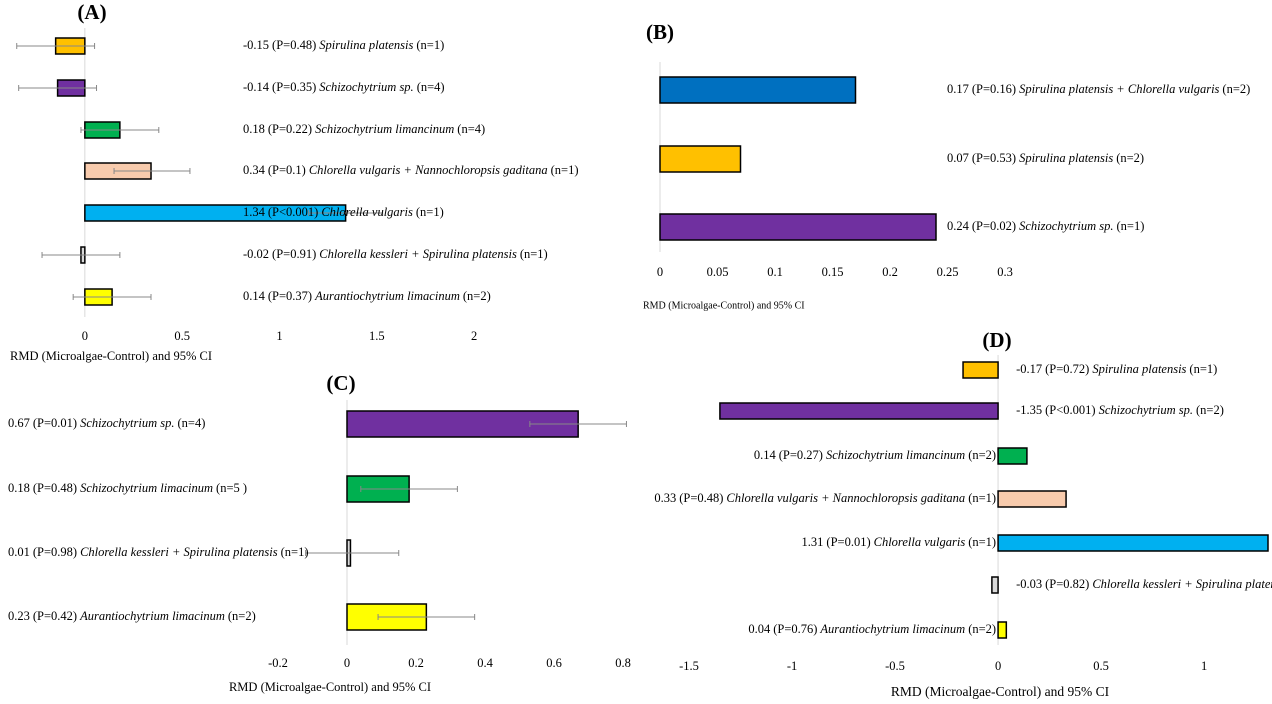  Describe the element at coordinates (146, 488) in the screenshot. I see `species: Schizochytrium limacinum` at that location.